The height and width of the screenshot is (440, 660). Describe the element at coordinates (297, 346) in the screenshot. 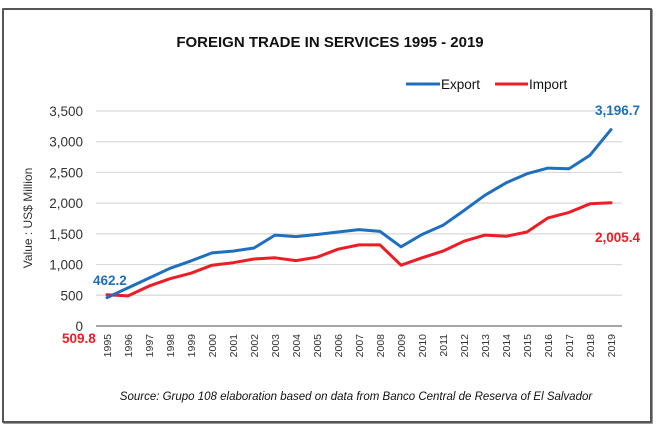

I see `x-tick-label: 2004` at that location.